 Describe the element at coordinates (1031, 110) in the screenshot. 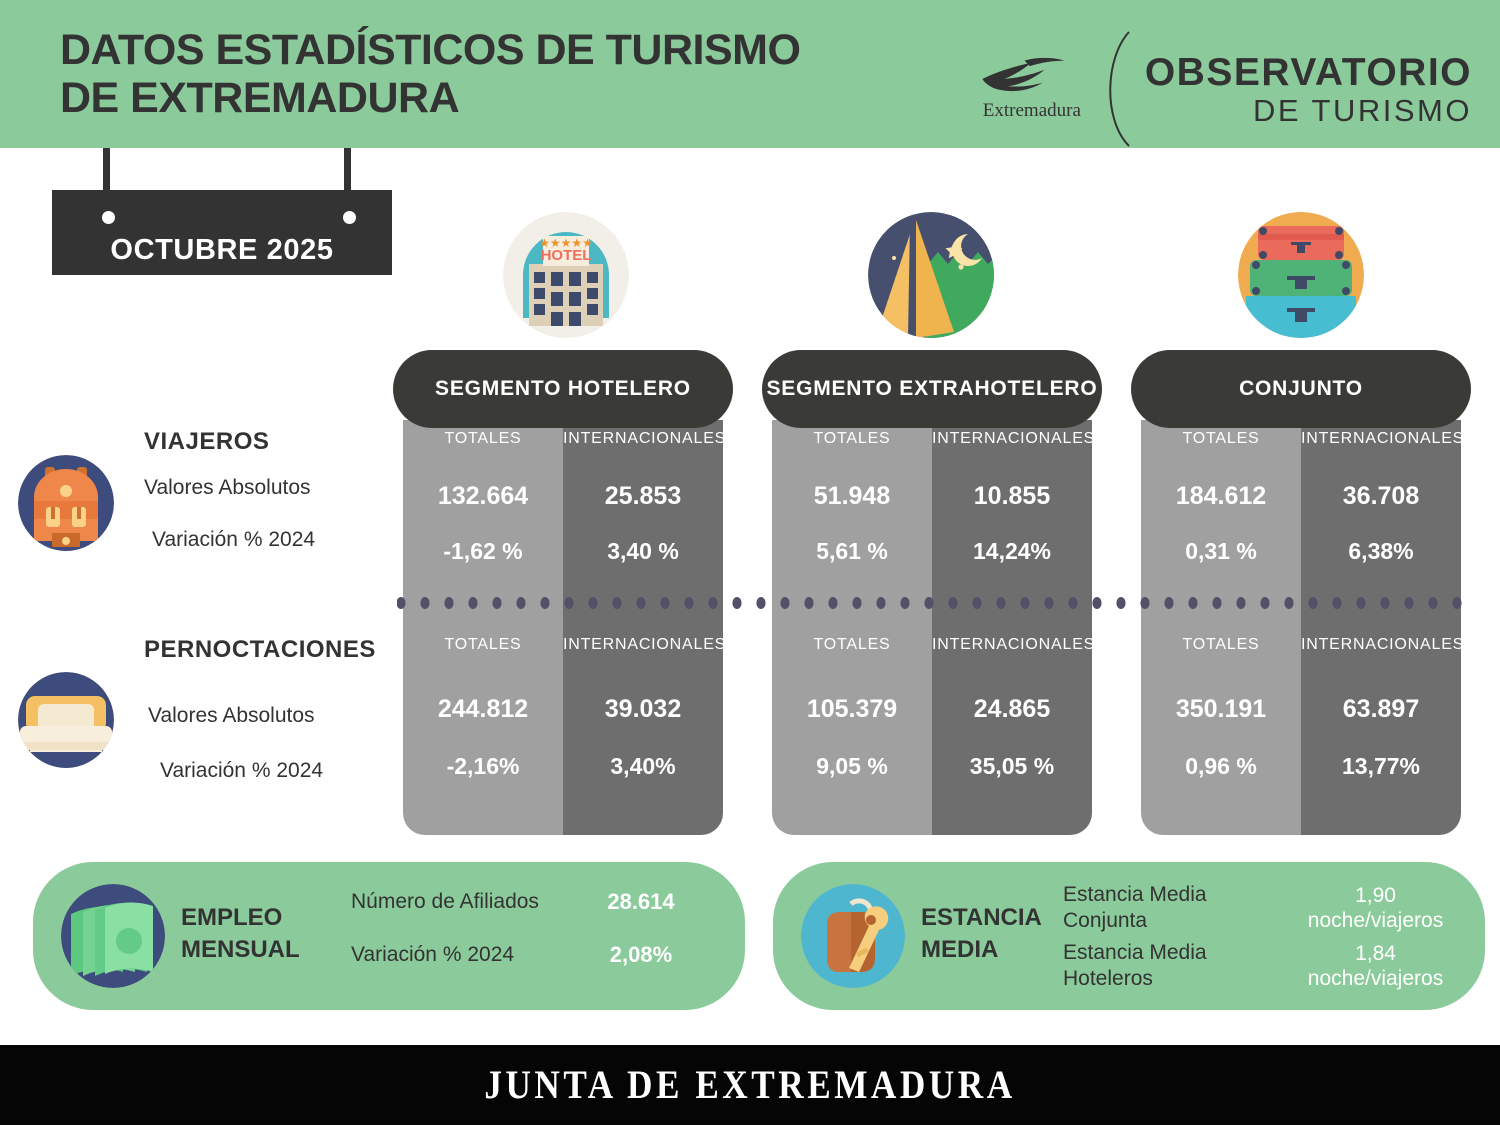

I see `extremadura-wordmark: Extremadura` at that location.